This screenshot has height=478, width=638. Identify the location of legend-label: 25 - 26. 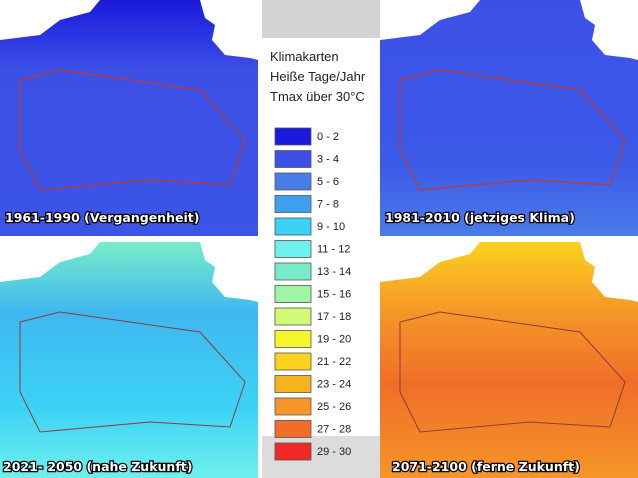
(334, 407).